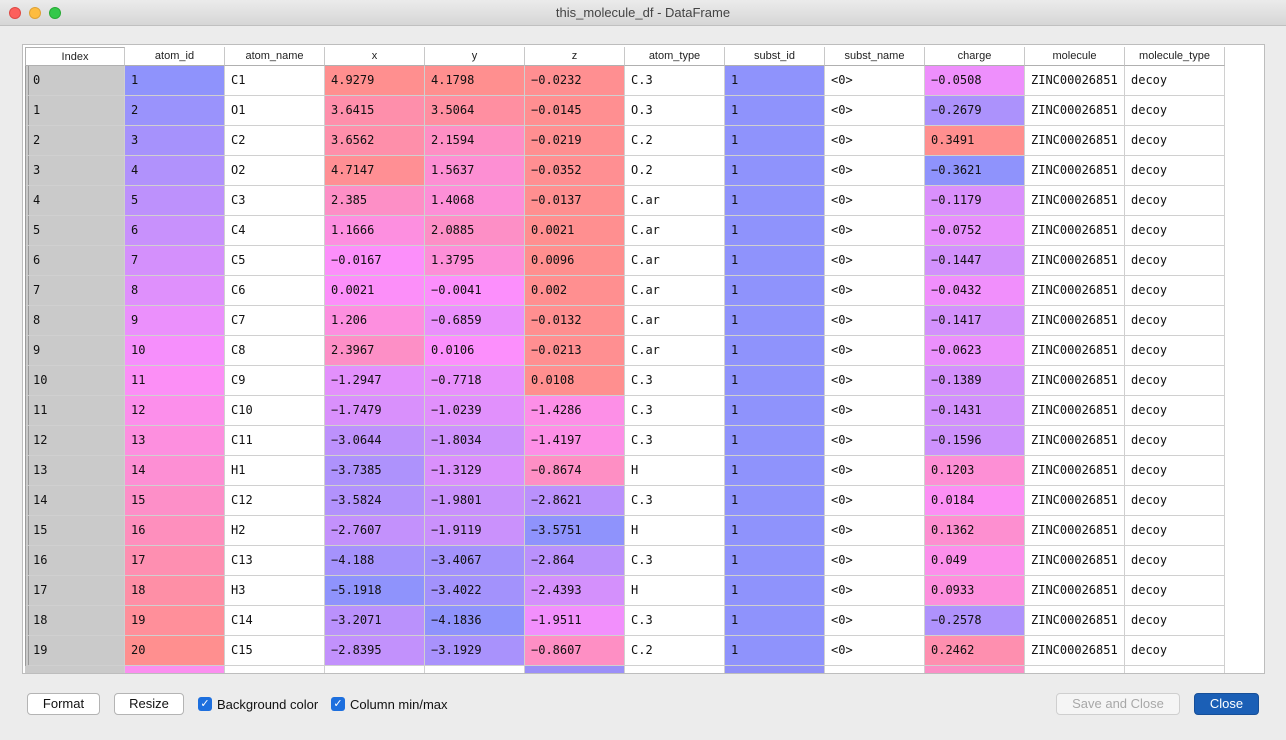  I want to click on row-index-cell: 6, so click(75, 261).